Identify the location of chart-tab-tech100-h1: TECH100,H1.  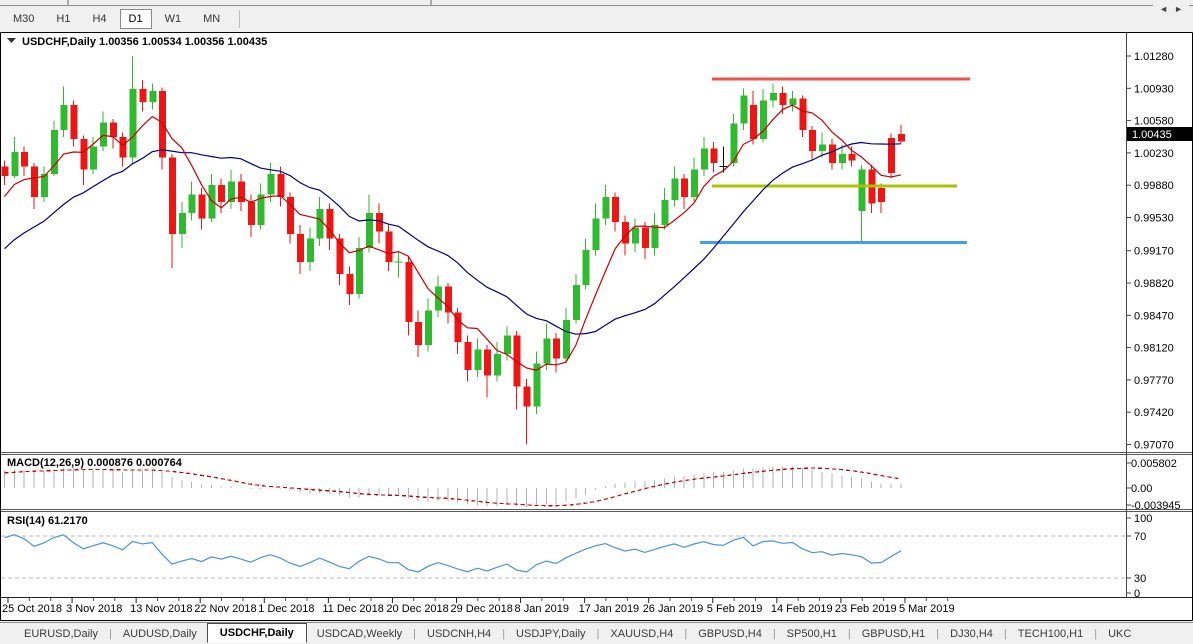
(1050, 633).